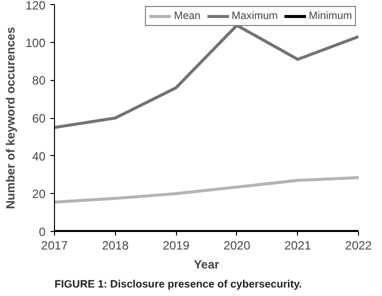 The width and height of the screenshot is (382, 296). I want to click on y-tick-label: 40, so click(39, 156).